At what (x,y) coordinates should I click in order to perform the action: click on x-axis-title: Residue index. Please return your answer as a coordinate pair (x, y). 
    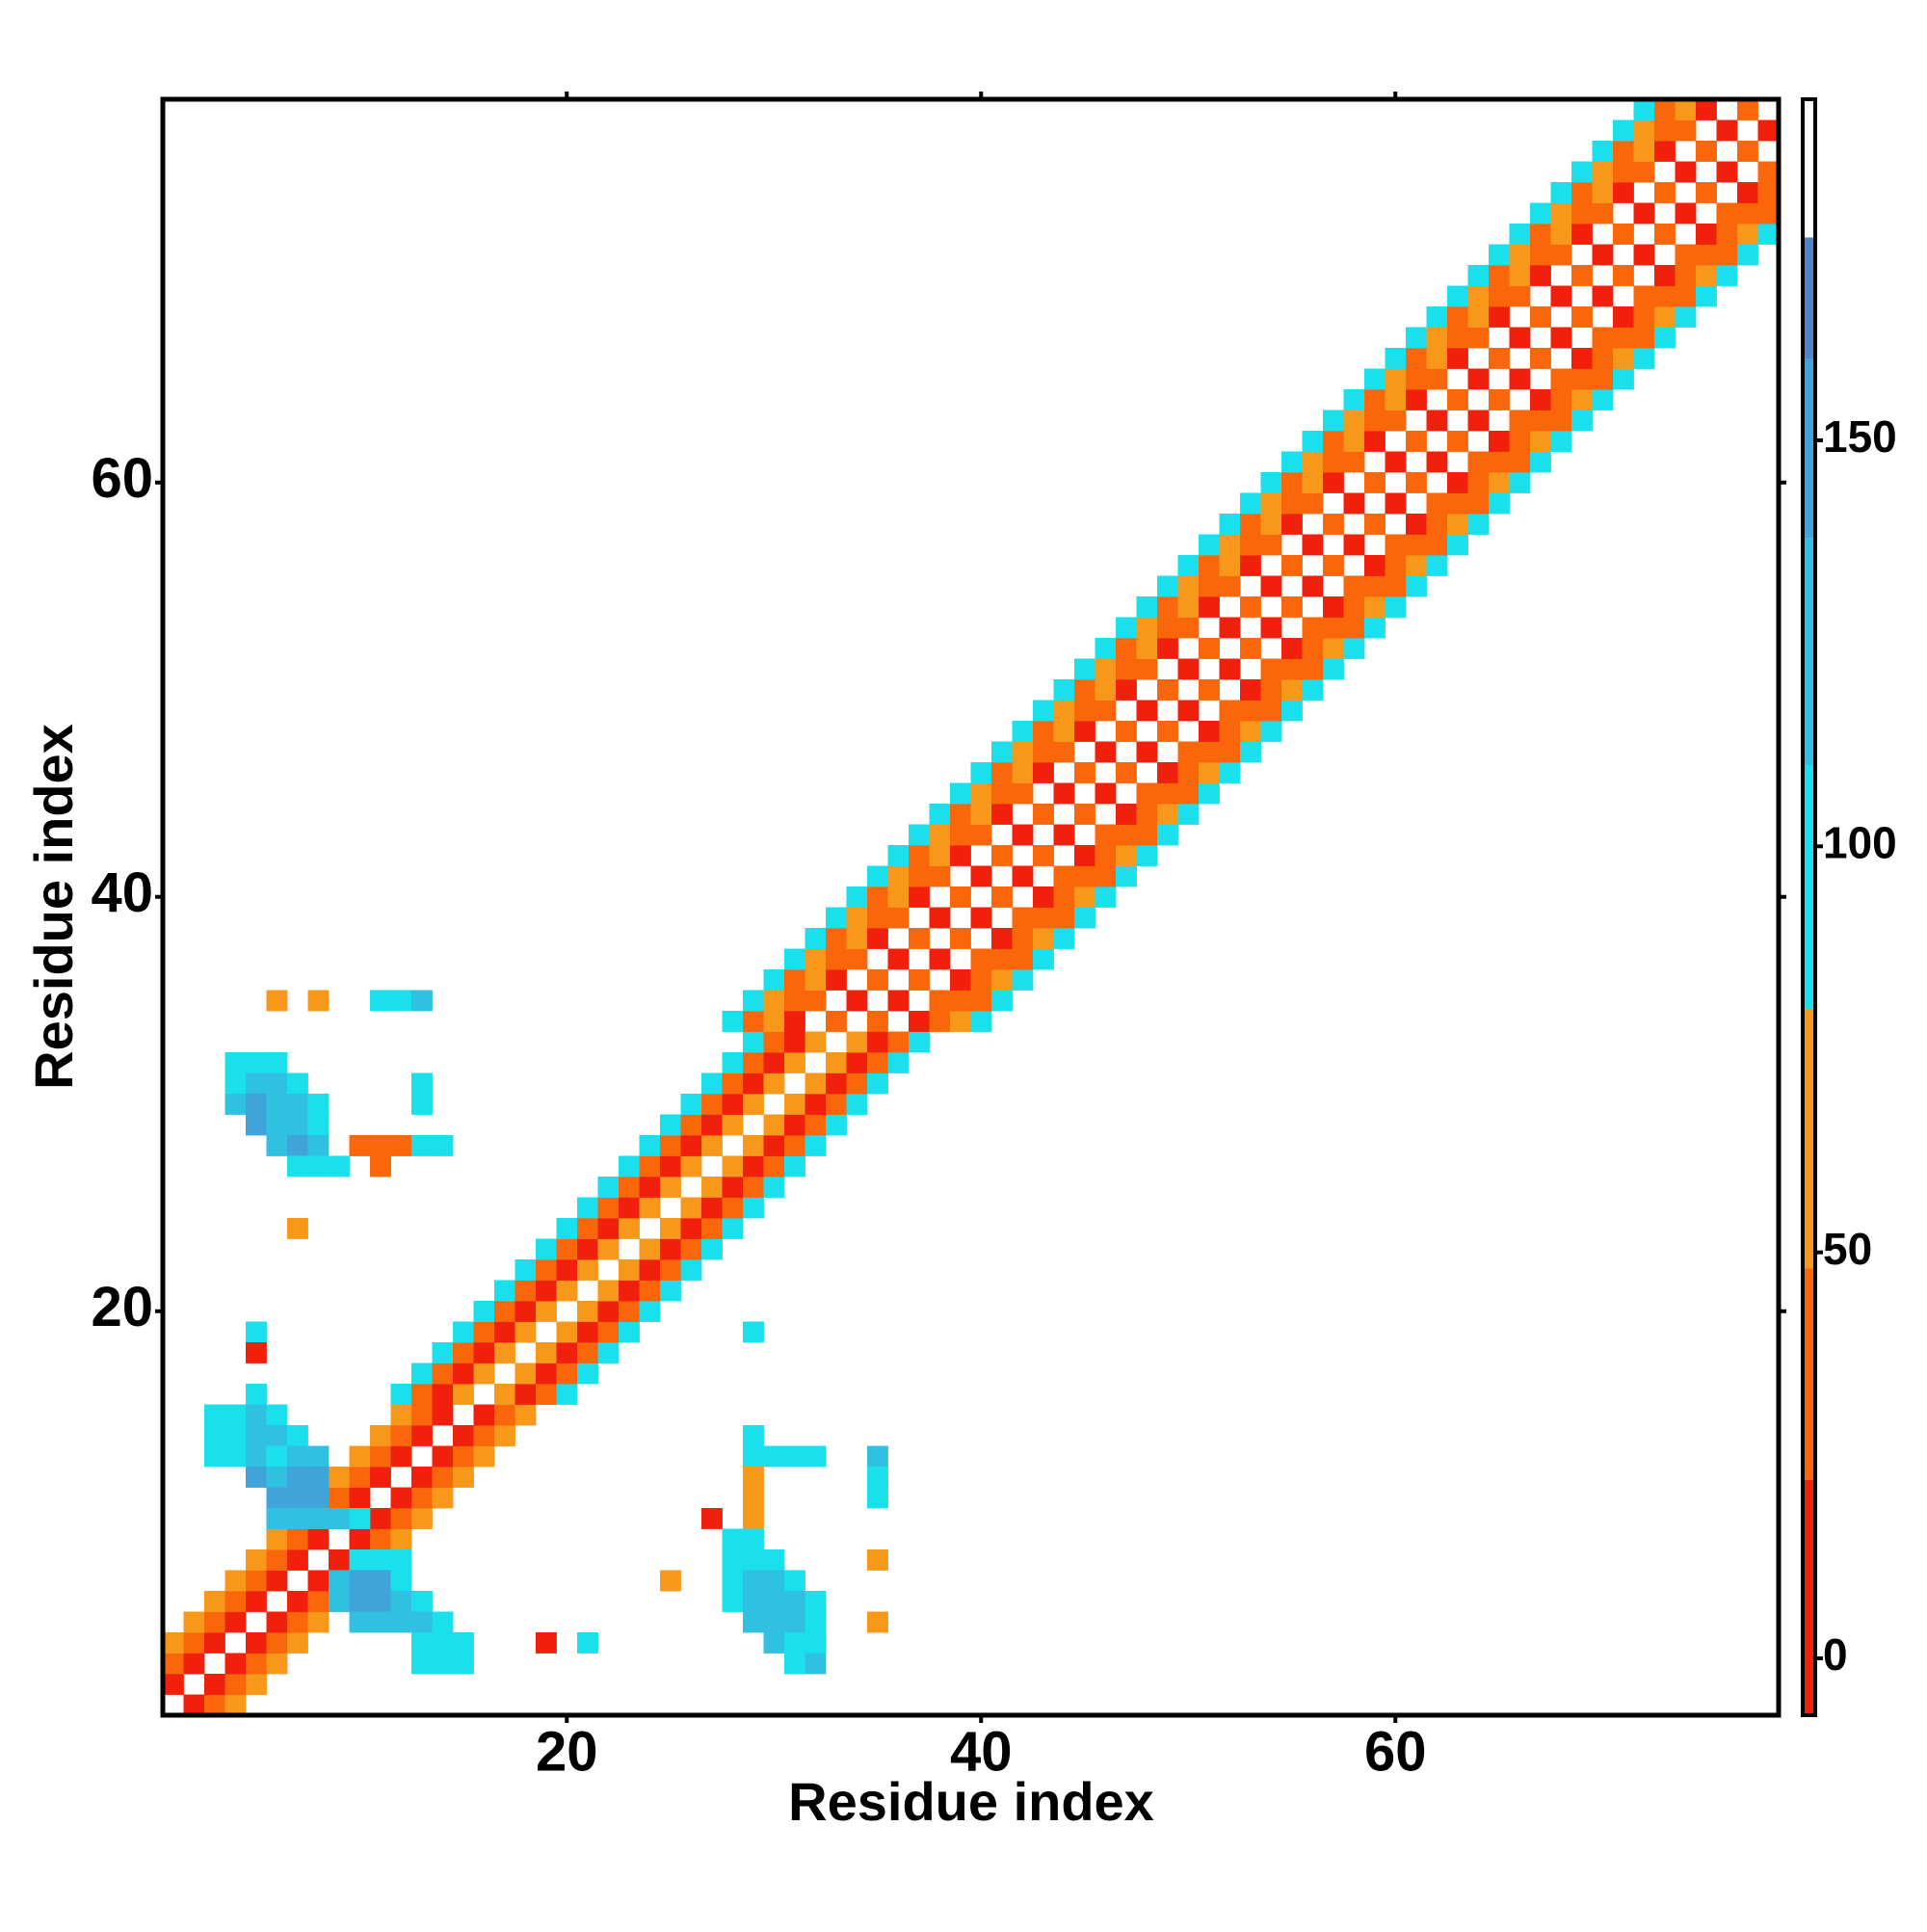
    Looking at the image, I should click on (971, 1801).